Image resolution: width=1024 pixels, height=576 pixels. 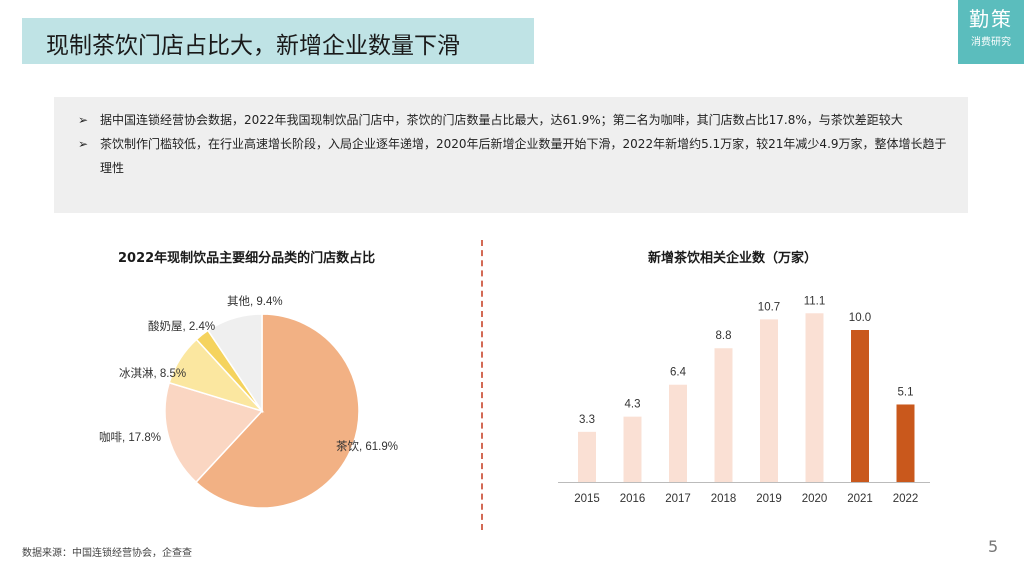 I want to click on pie-chart-title: 2022年现制饮品主要细分品类的门店数占比, so click(x=247, y=258).